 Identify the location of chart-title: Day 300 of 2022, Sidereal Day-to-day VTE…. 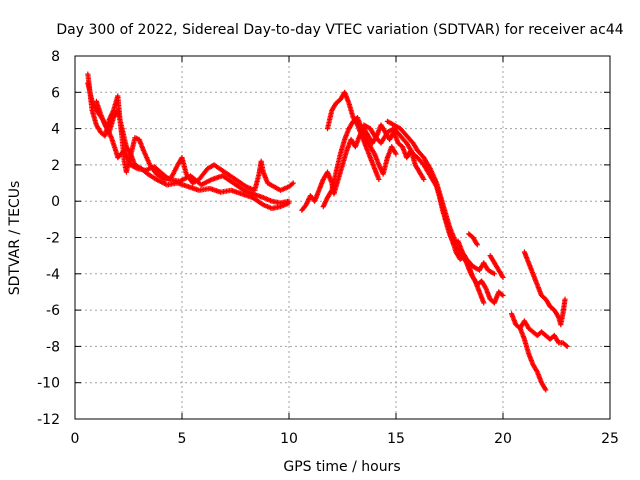
(339, 30).